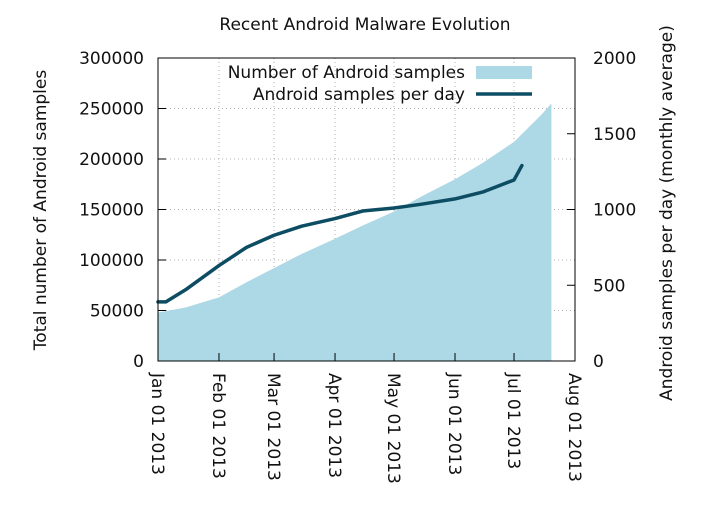 The width and height of the screenshot is (727, 512). I want to click on chart-title: Recent Android Malware Evolution, so click(364, 25).